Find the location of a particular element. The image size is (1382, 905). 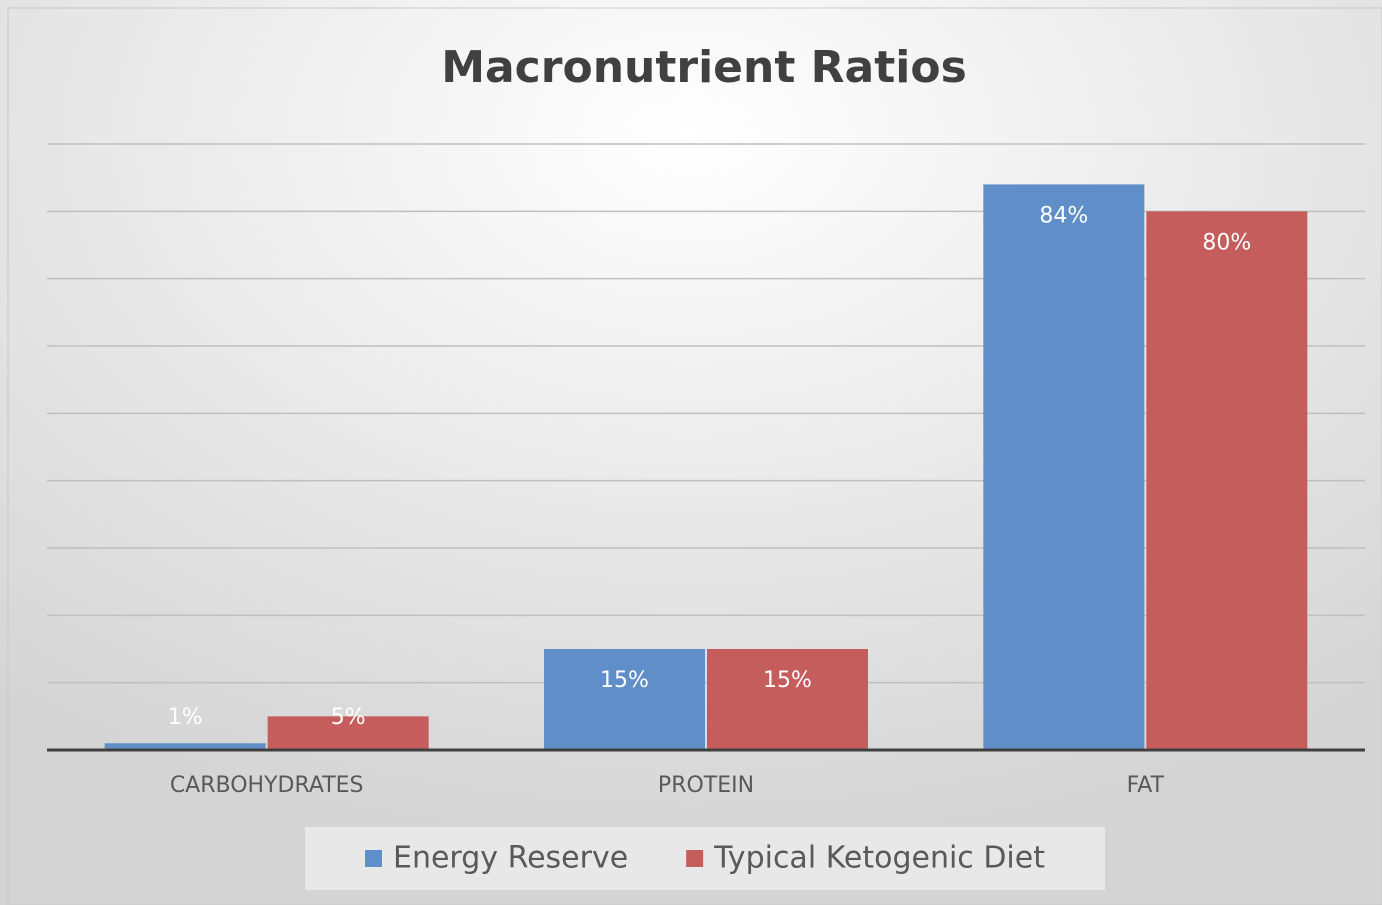

chart-title: Macronutrient Ratios is located at coordinates (704, 67).